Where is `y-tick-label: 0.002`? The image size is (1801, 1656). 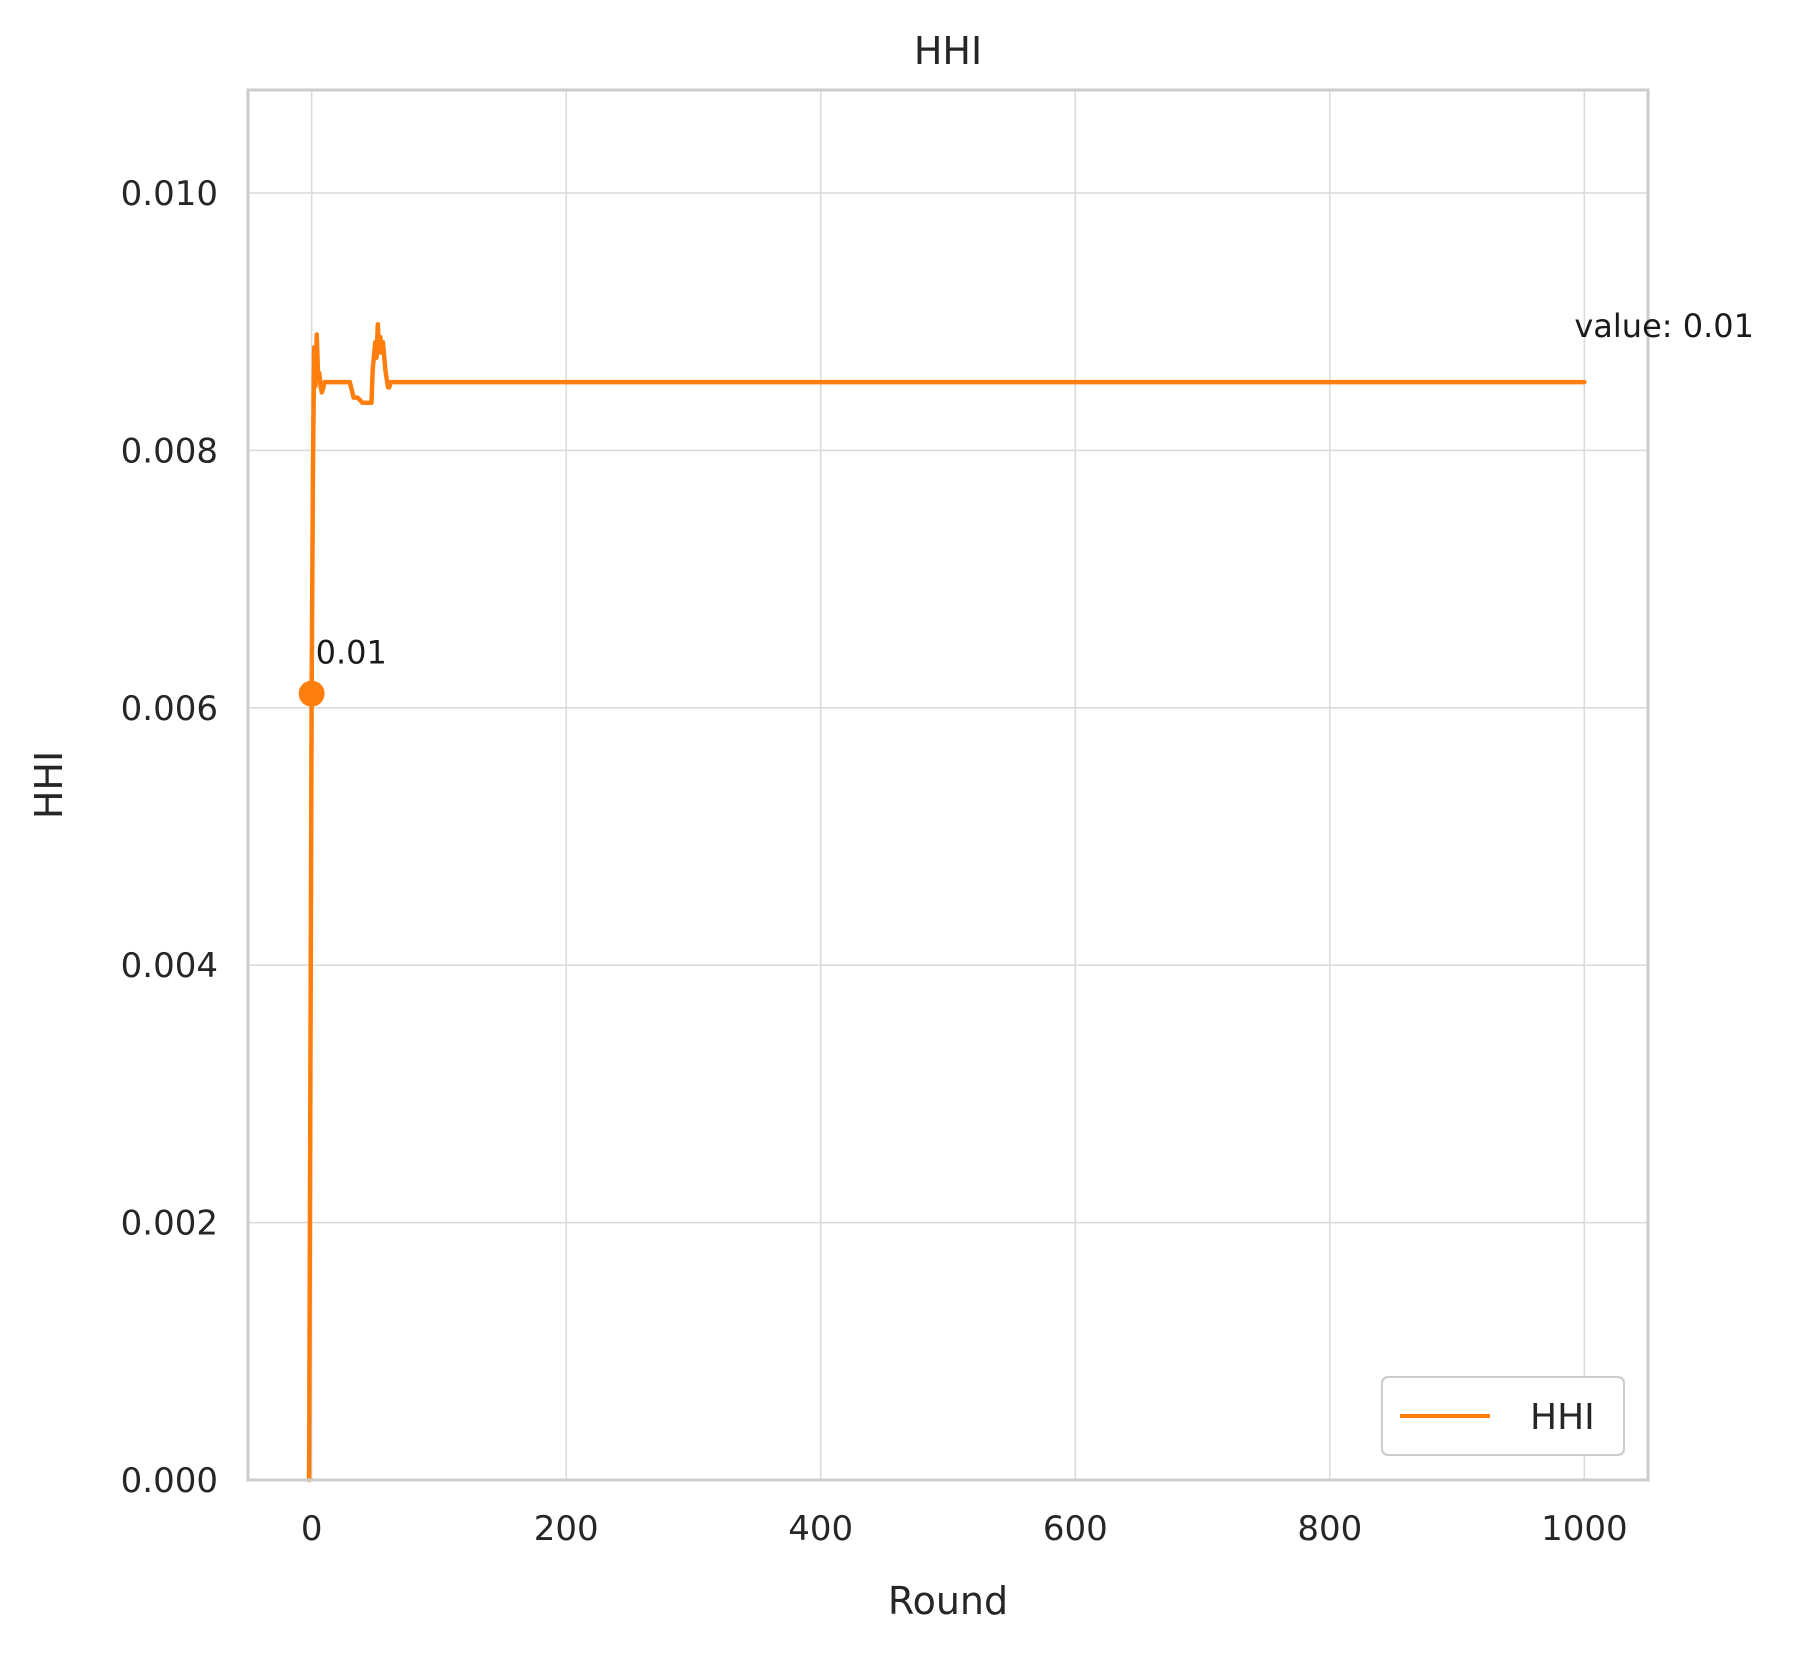 y-tick-label: 0.002 is located at coordinates (169, 1224).